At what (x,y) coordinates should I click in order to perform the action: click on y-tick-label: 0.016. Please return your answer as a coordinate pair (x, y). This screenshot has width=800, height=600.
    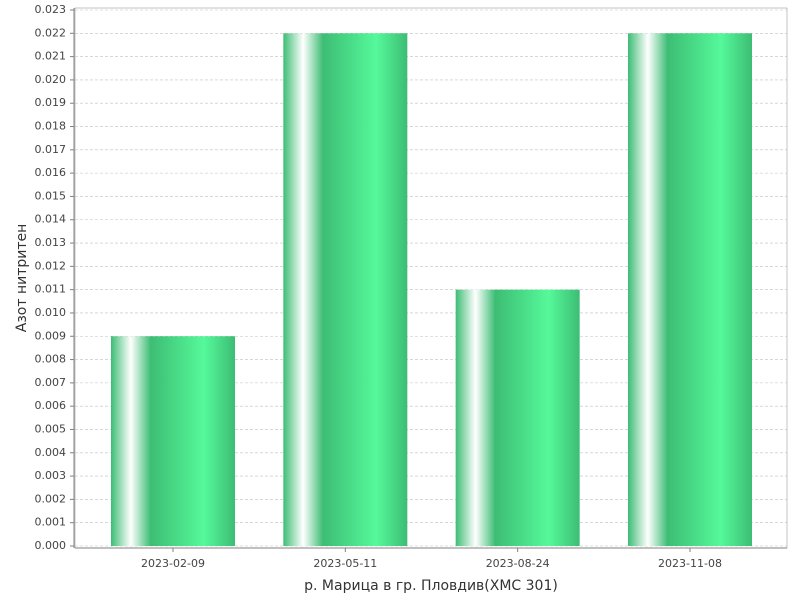
    Looking at the image, I should click on (51, 172).